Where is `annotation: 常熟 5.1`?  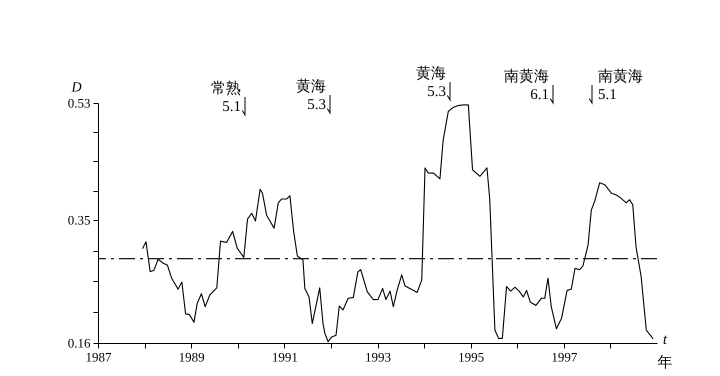 annotation: 常熟 5.1 is located at coordinates (226, 97).